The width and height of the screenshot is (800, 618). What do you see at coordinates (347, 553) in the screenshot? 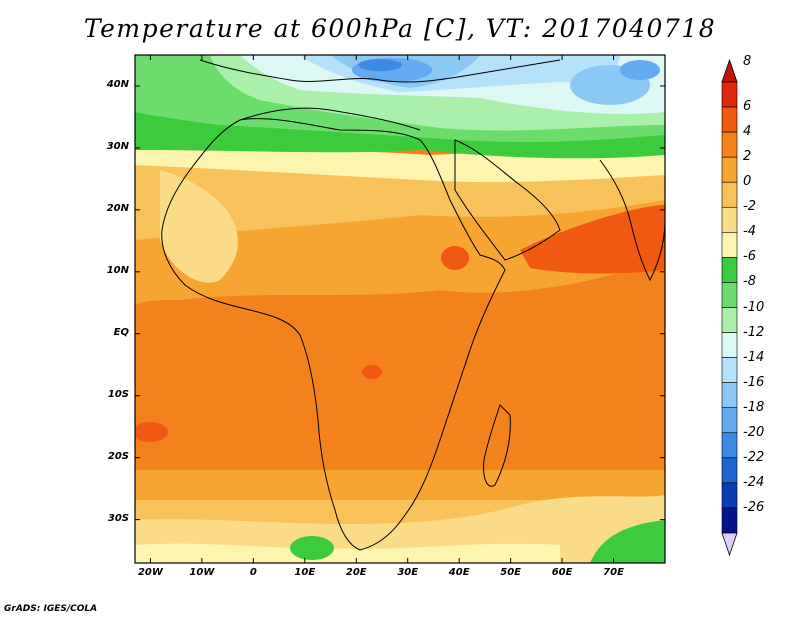
I see `field-south-band-m4` at bounding box center [347, 553].